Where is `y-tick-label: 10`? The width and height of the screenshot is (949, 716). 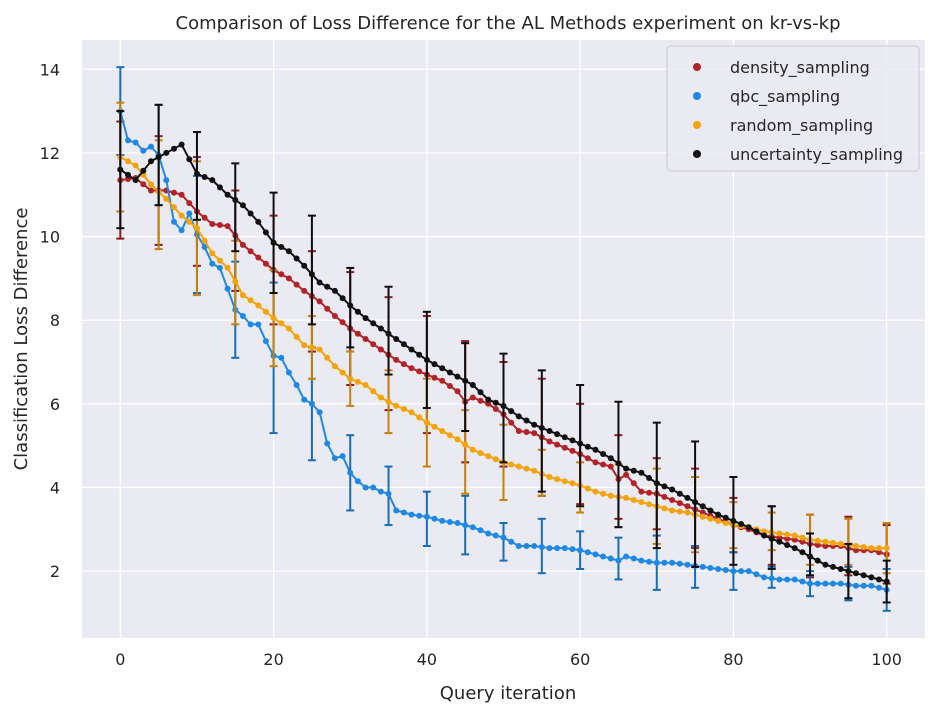
y-tick-label: 10 is located at coordinates (50, 237).